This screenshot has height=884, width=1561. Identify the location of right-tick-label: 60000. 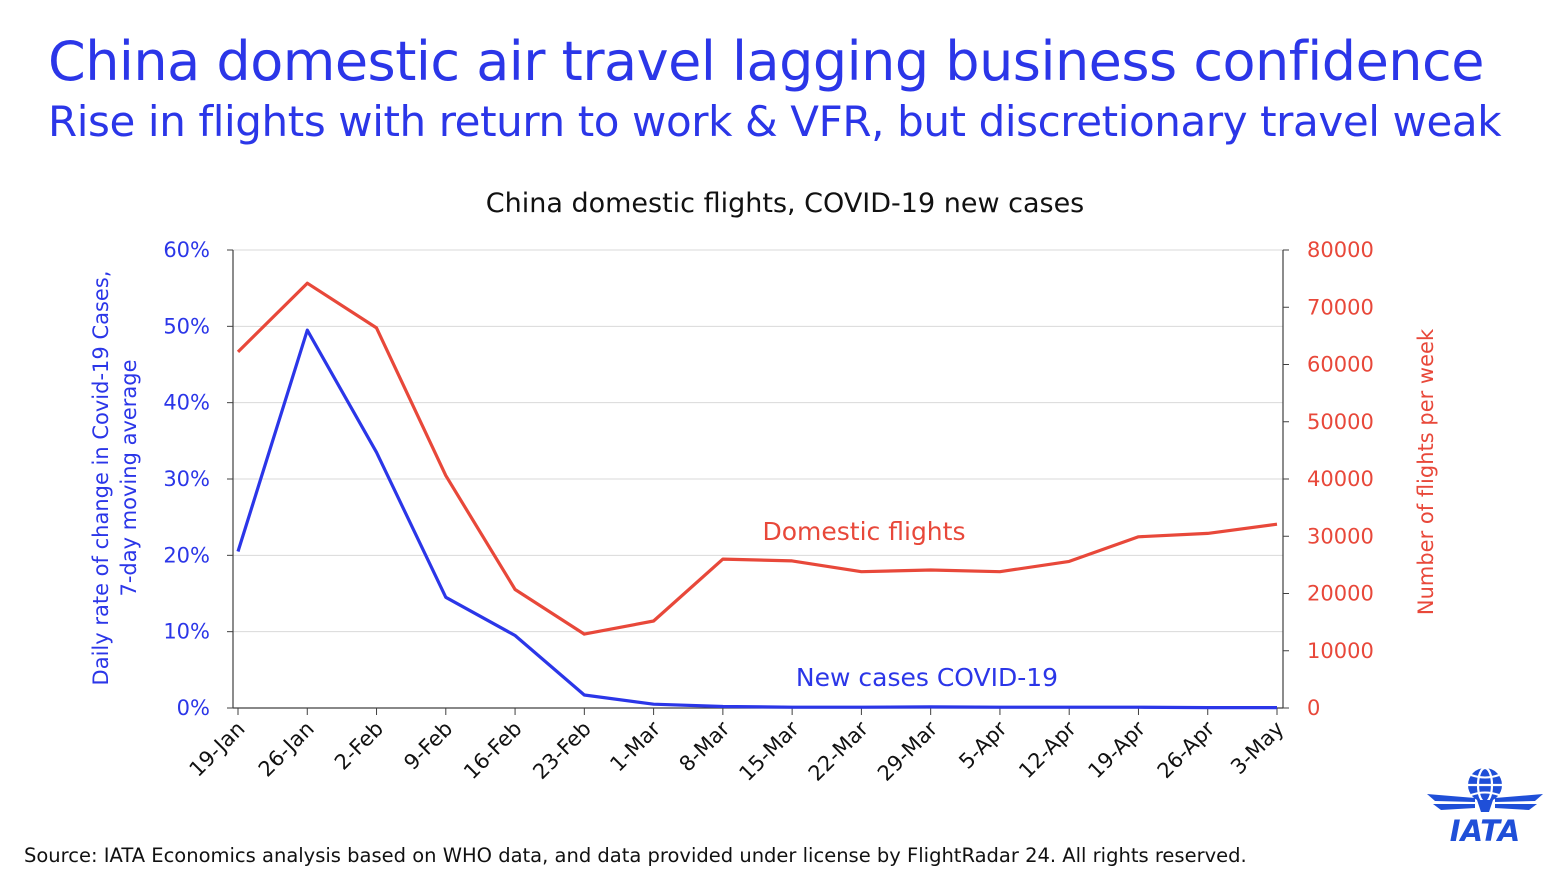
(1340, 365).